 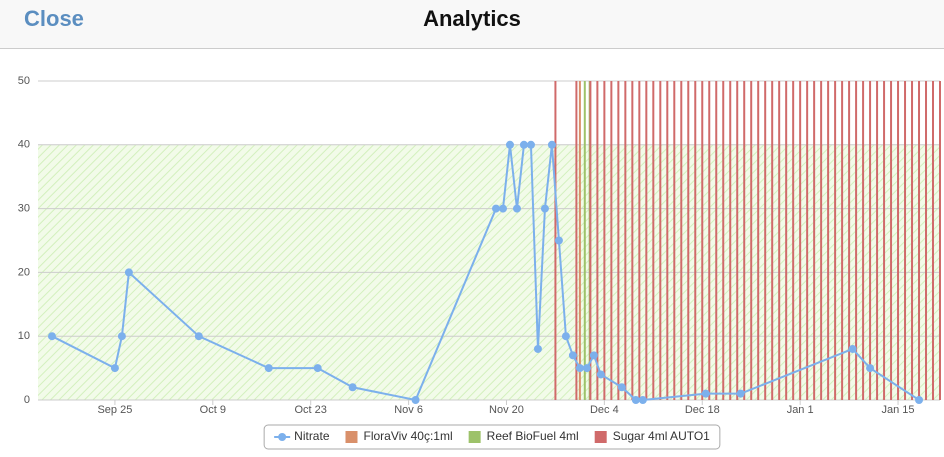 What do you see at coordinates (800, 410) in the screenshot?
I see `x-tick-label: Jan 1` at bounding box center [800, 410].